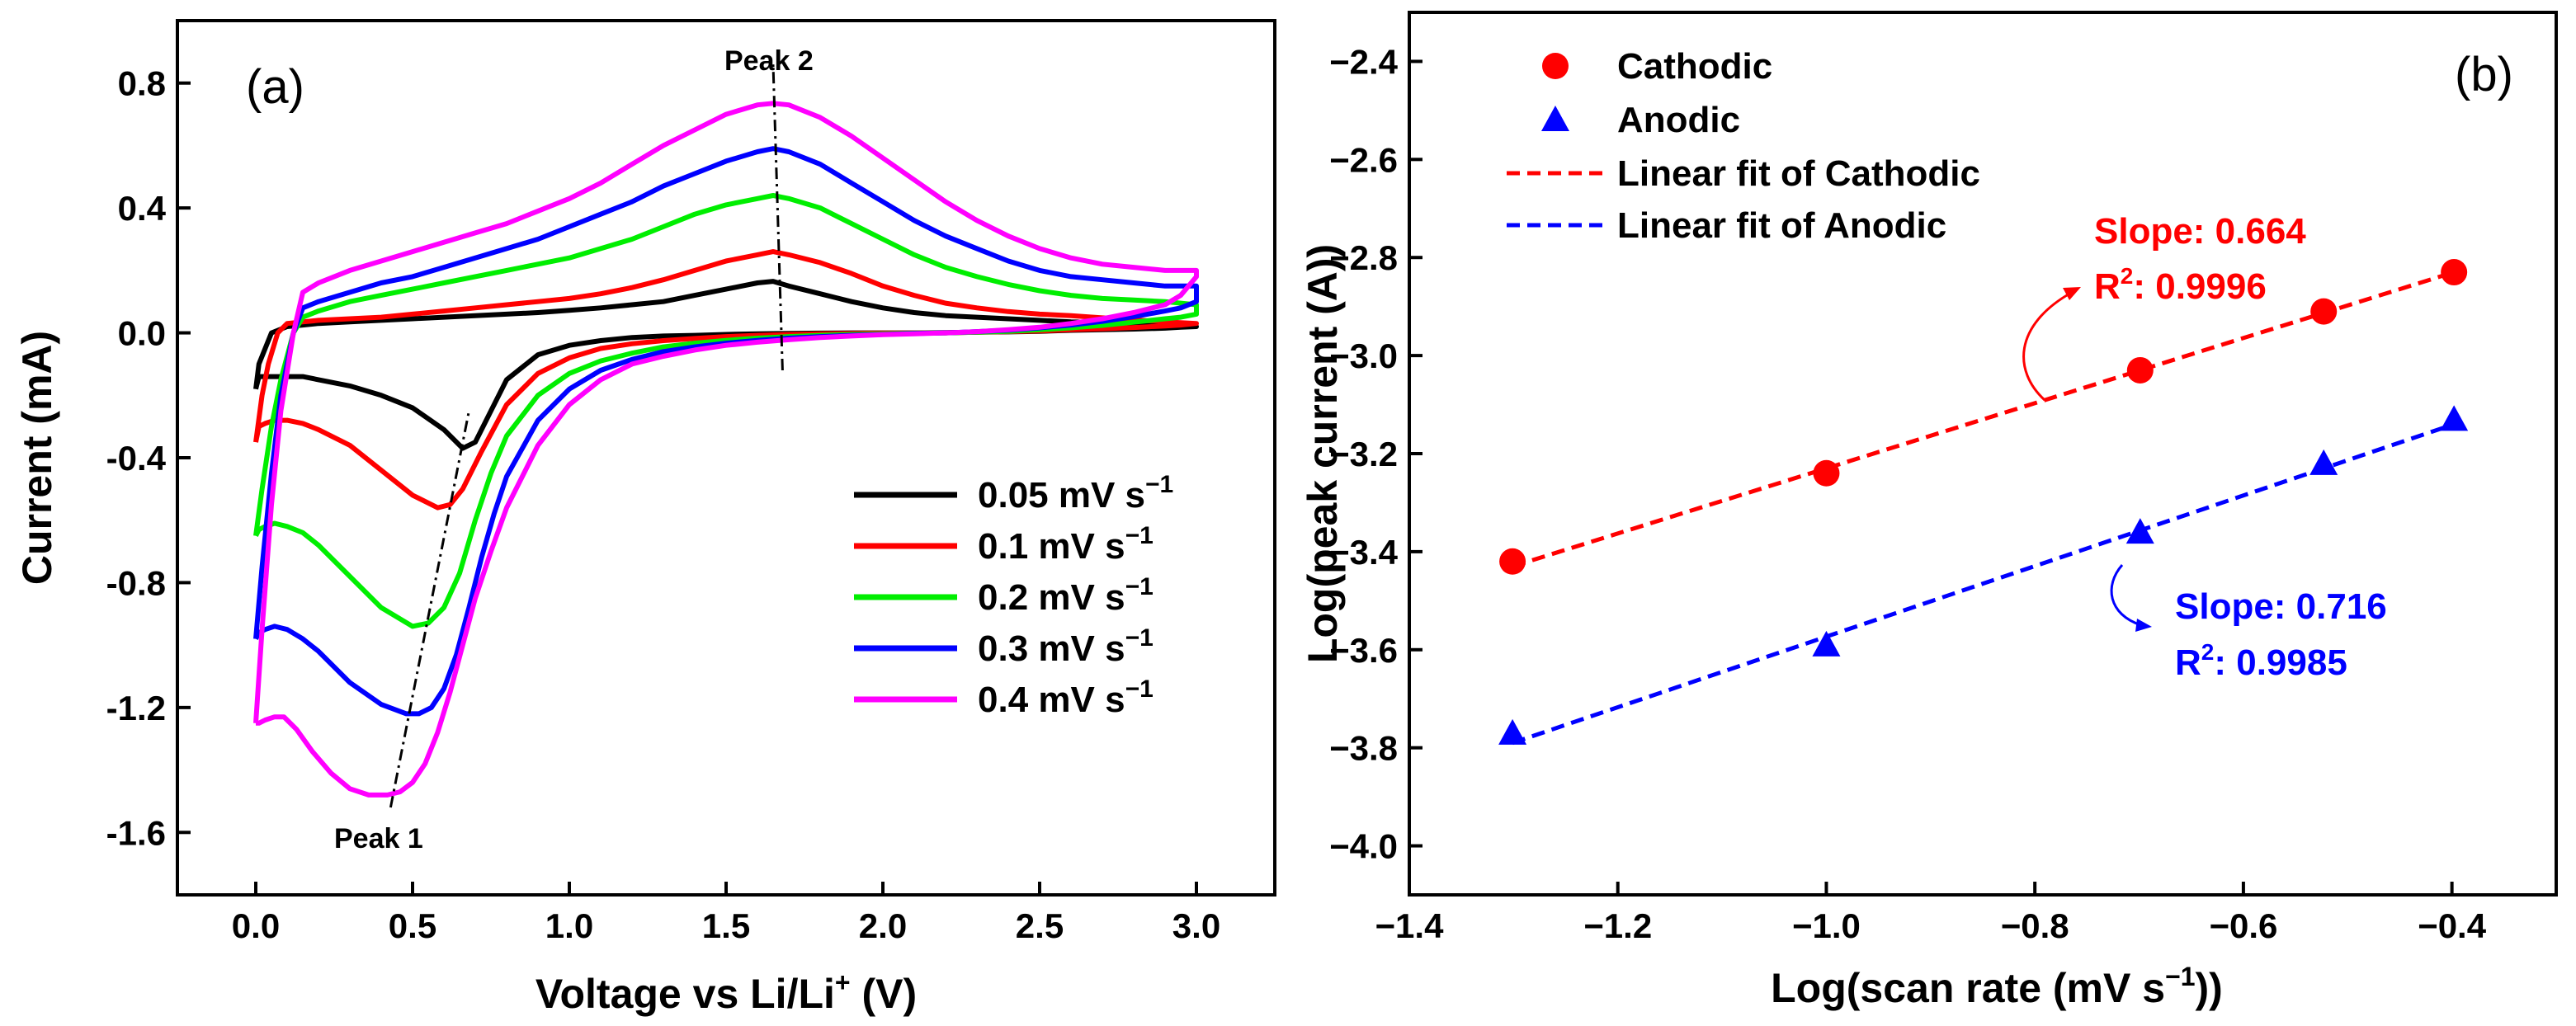 This screenshot has height=1026, width=2576. Describe the element at coordinates (685, 994) in the screenshot. I see `x-label-a-main: Voltage vs Li/Li` at that location.